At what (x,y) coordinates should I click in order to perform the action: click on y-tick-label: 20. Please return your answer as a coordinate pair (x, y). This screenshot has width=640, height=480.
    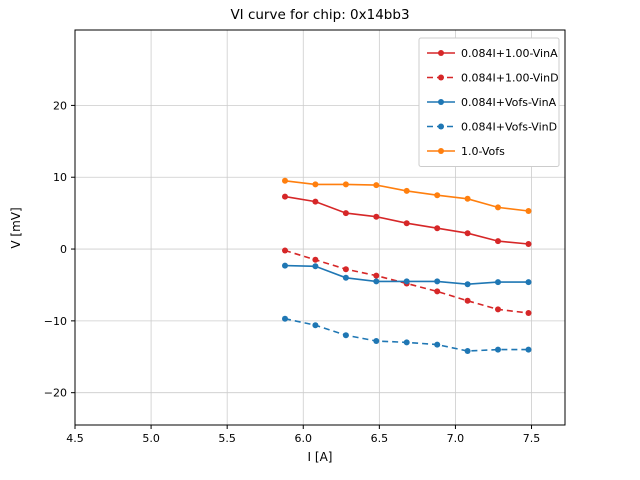
    Looking at the image, I should click on (60, 105).